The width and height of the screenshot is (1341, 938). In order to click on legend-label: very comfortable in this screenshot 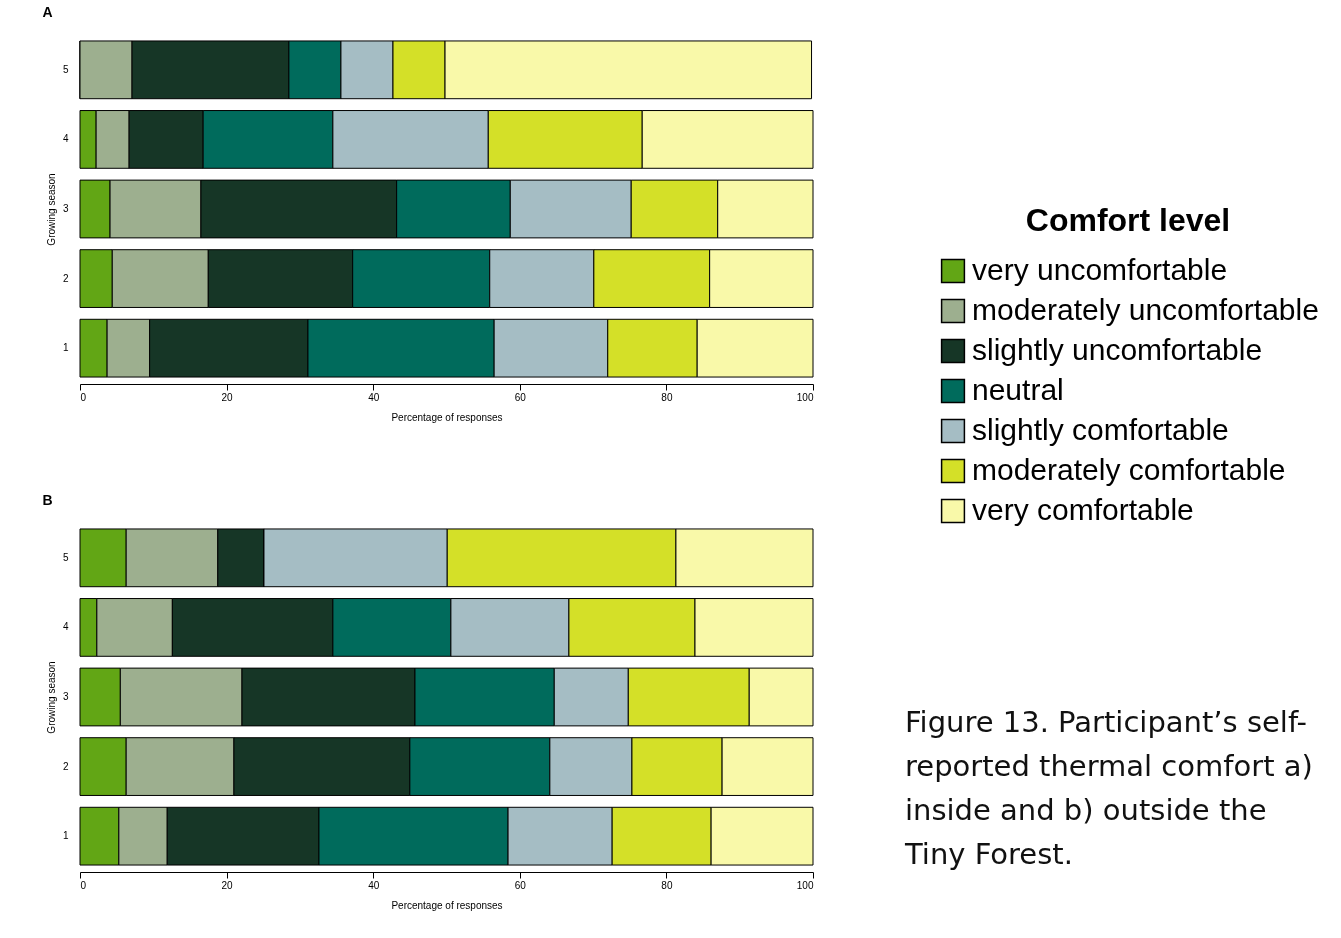, I will do `click(1083, 509)`.